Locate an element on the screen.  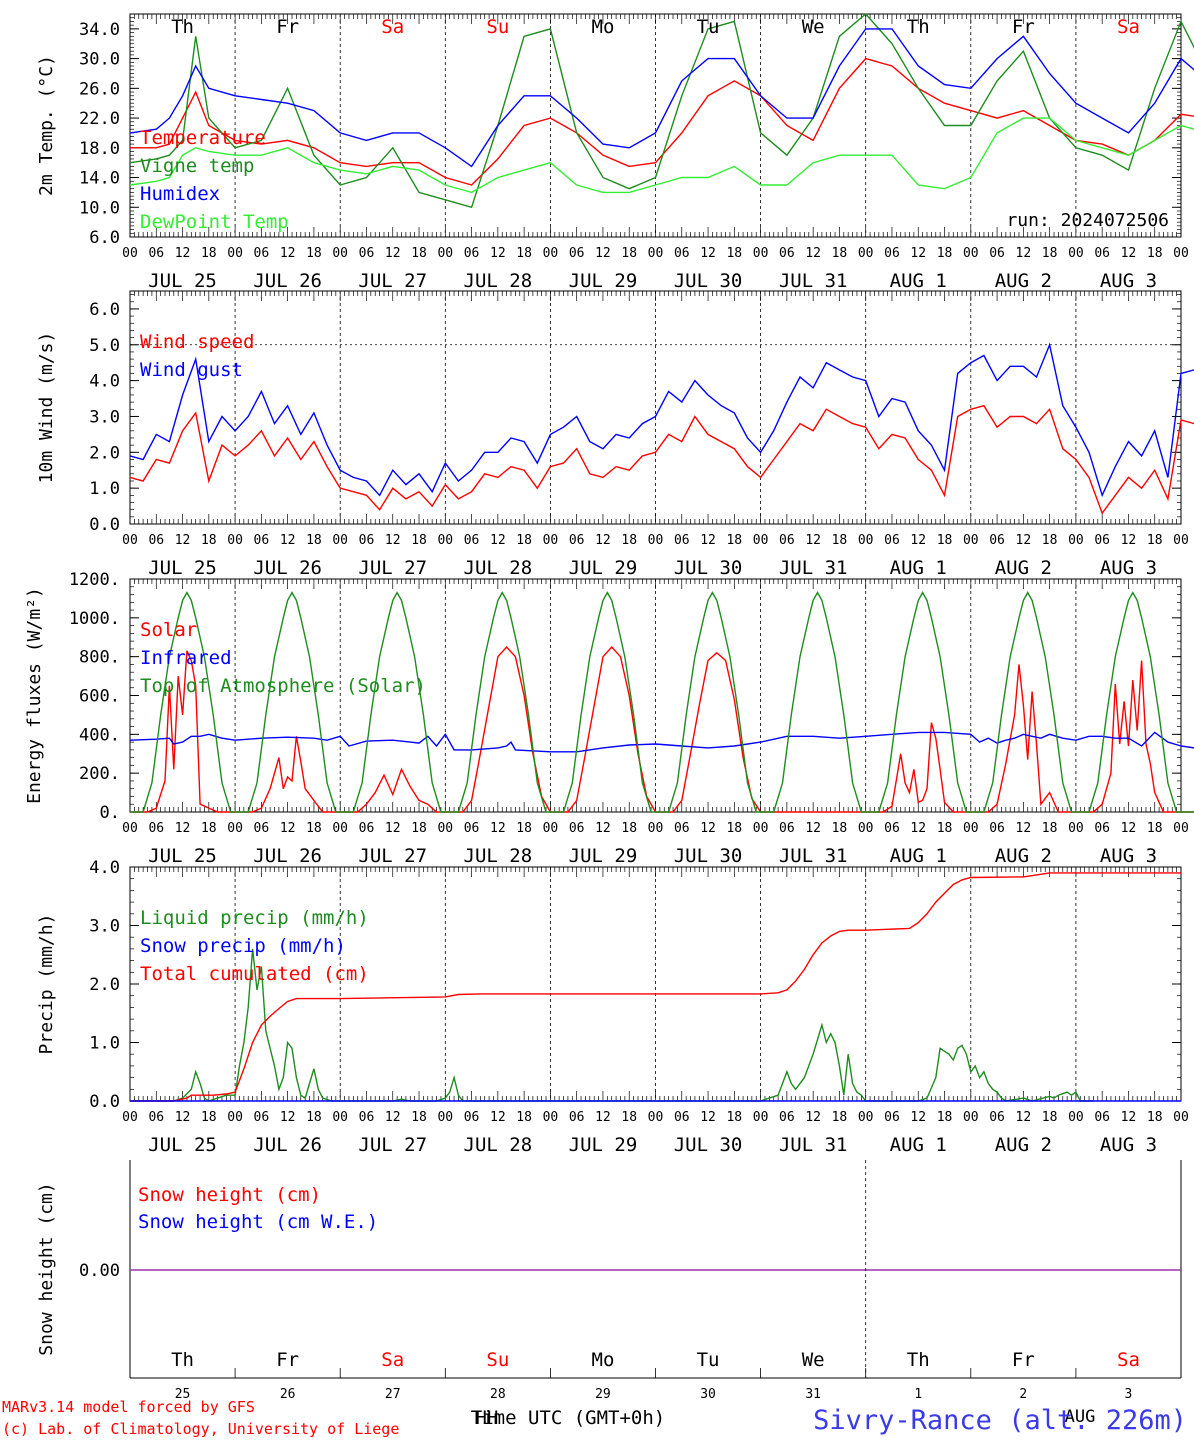
y-tick-label: 600. is located at coordinates (99, 697).